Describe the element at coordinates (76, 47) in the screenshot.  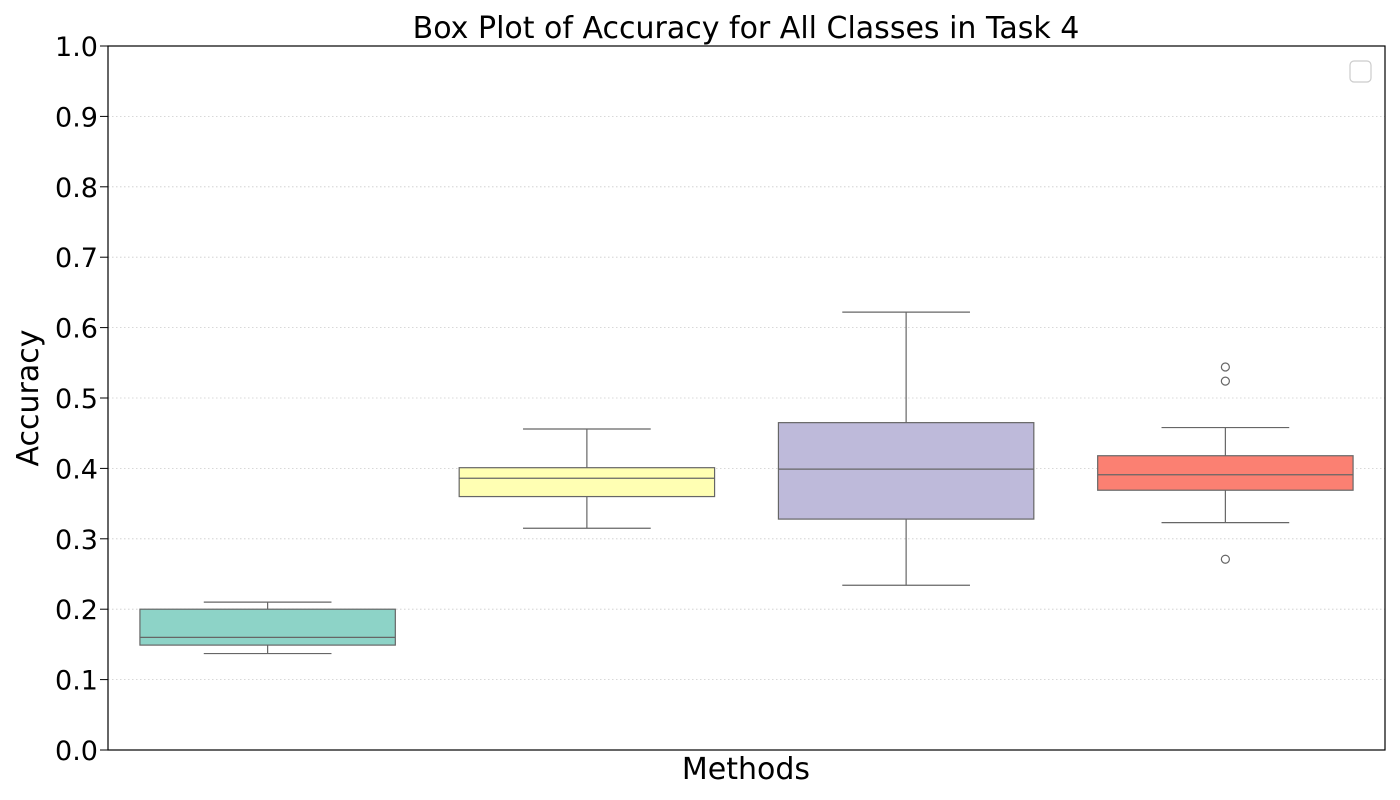
I see `y-tick-label: 1.0` at that location.